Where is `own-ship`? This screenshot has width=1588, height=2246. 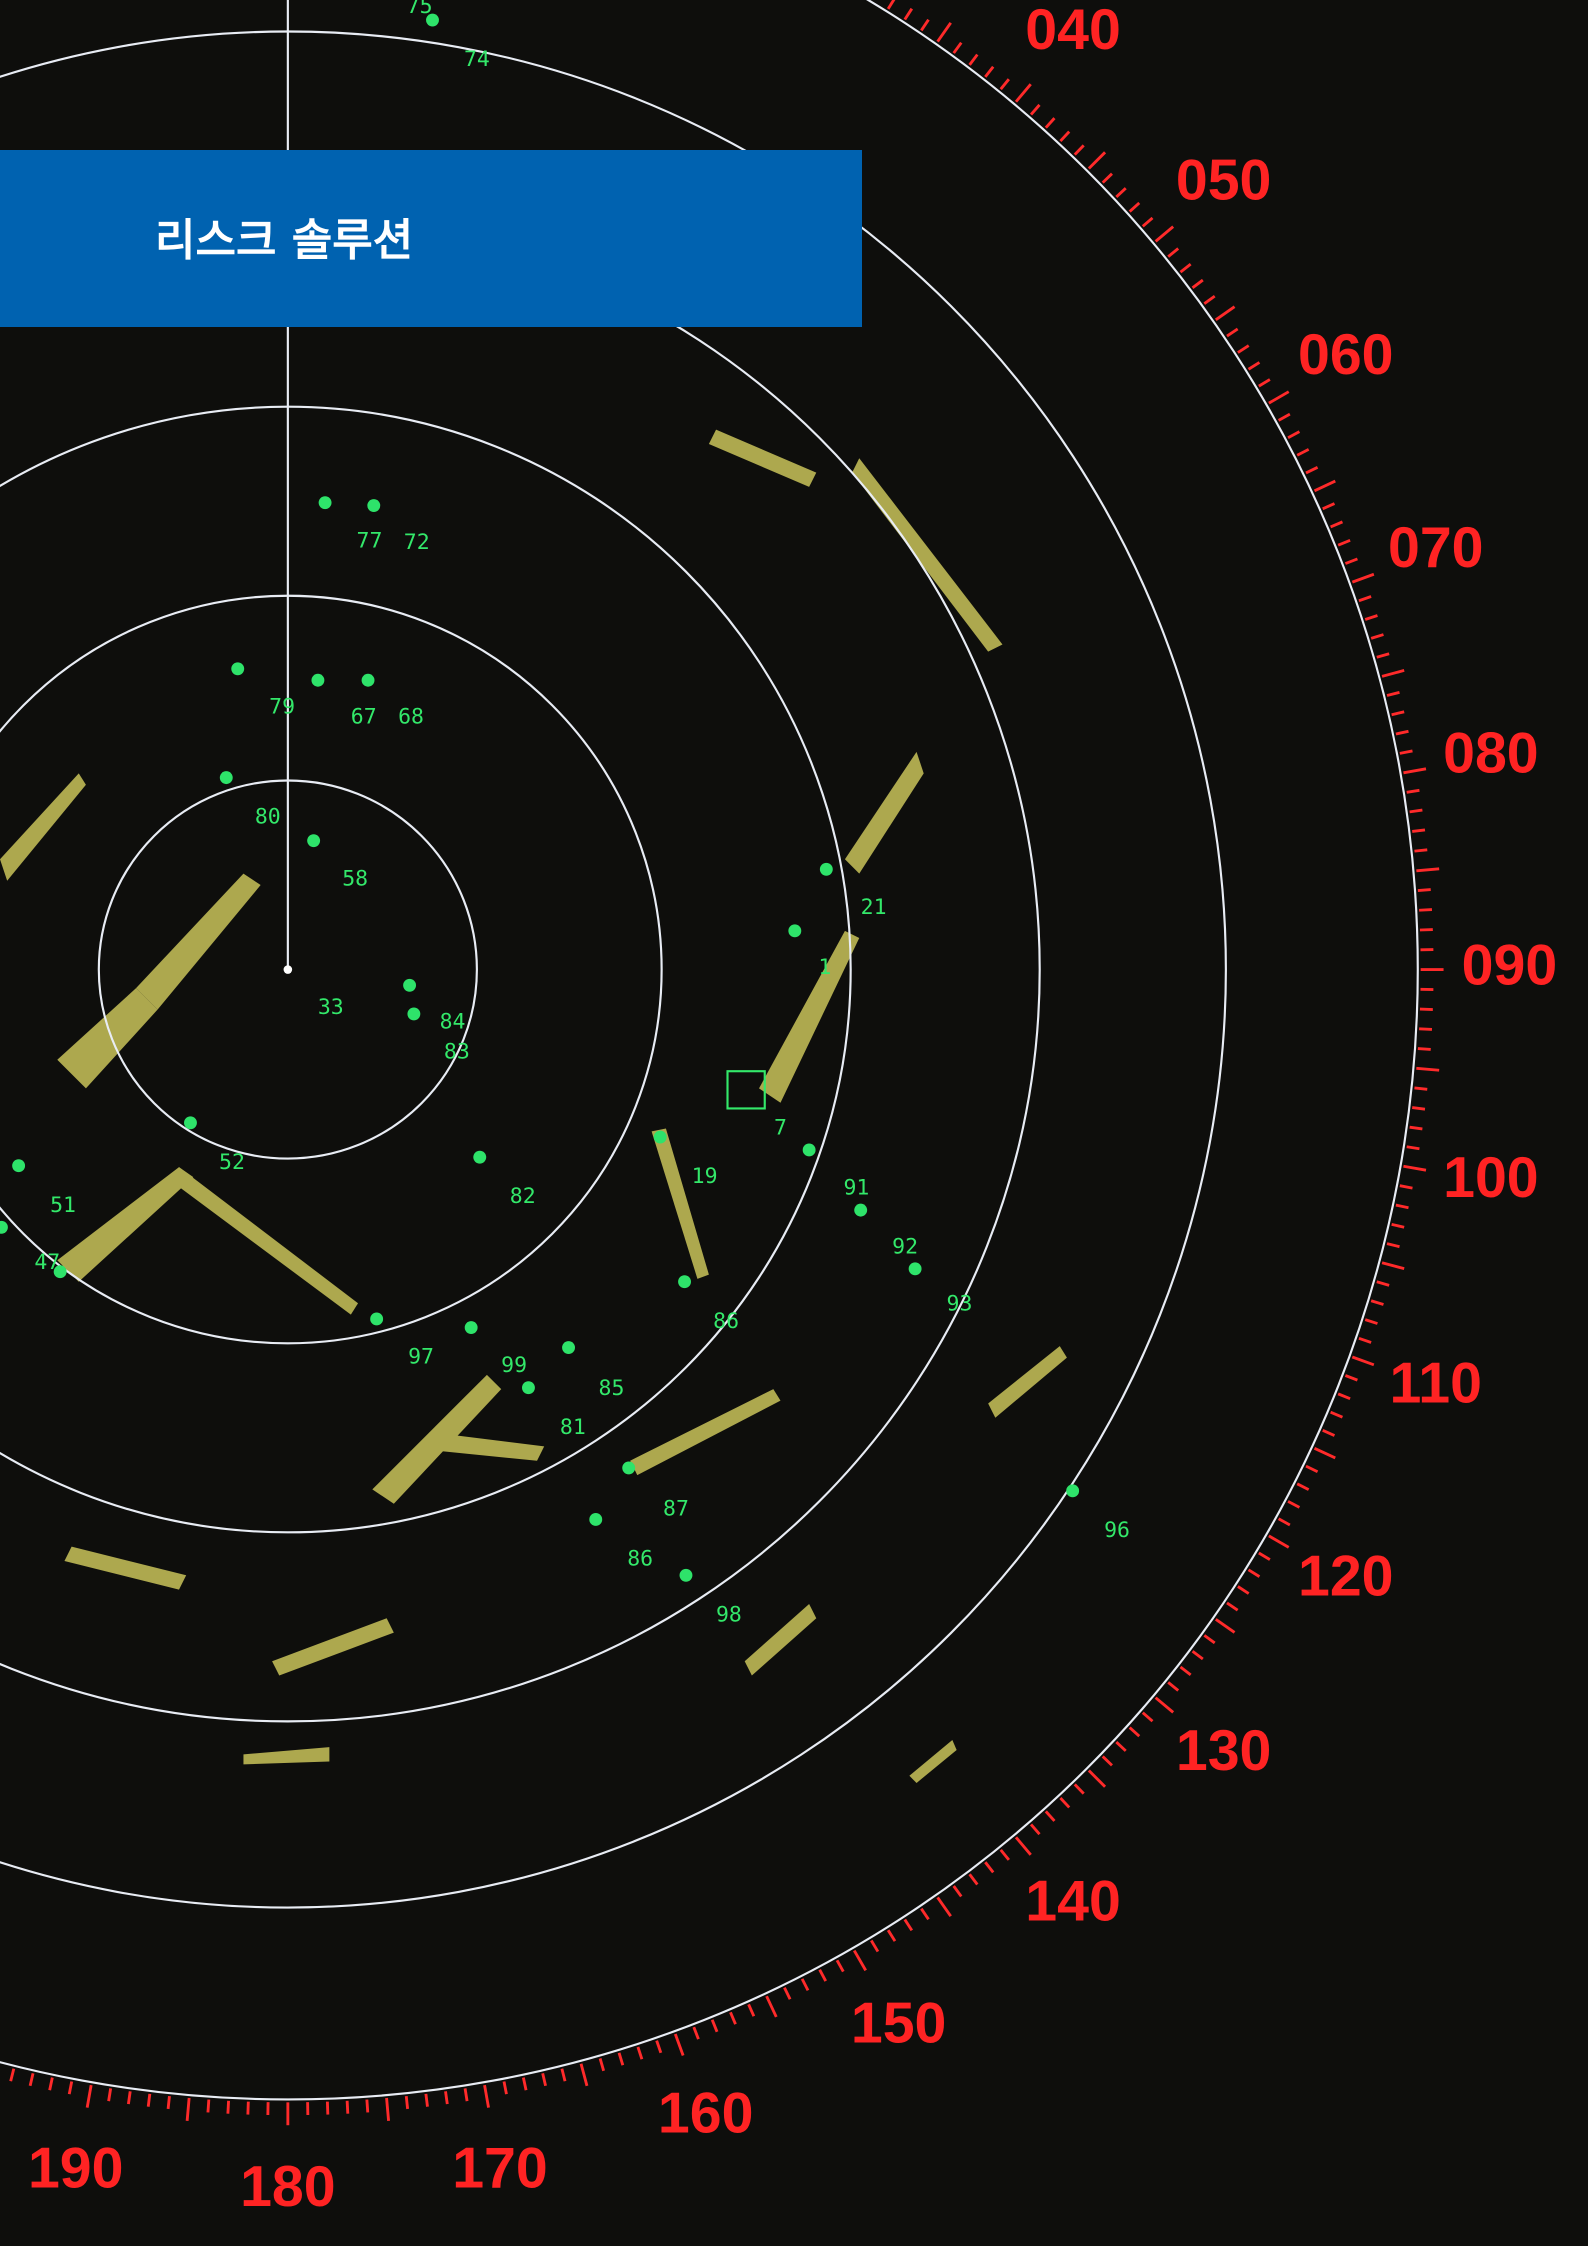
own-ship is located at coordinates (288, 969).